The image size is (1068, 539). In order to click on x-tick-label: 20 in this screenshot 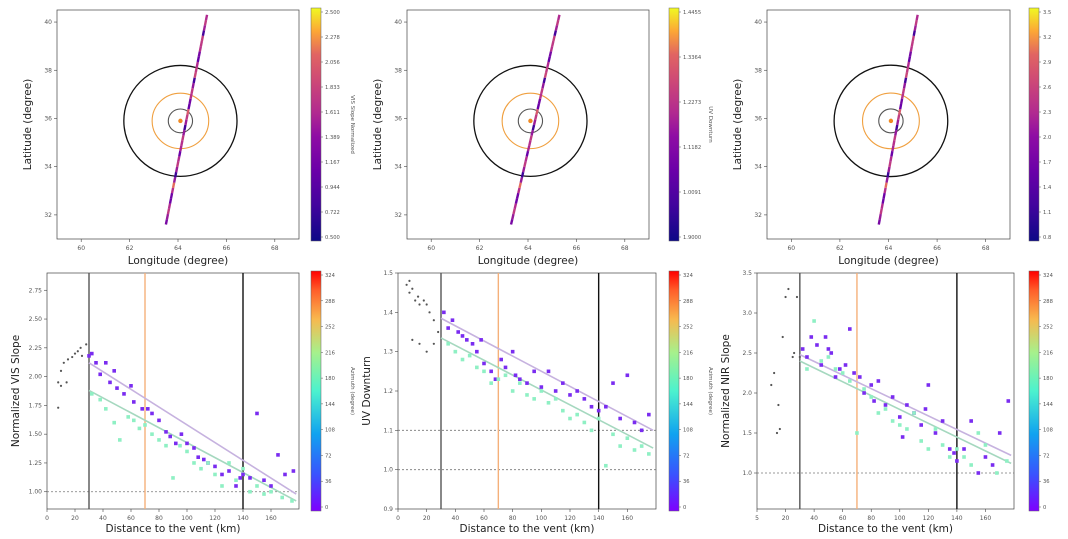, I will do `click(786, 518)`.